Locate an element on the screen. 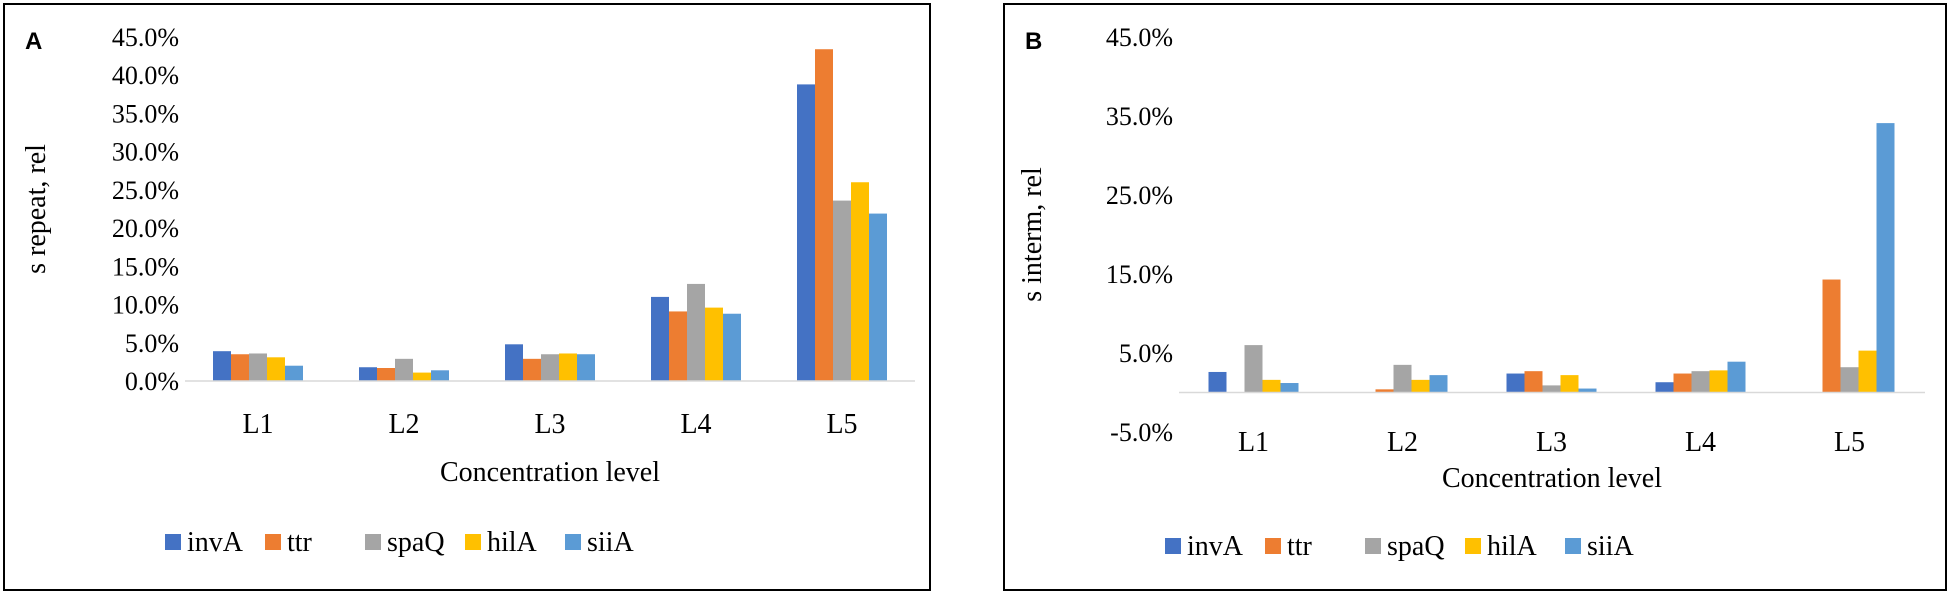 This screenshot has width=1950, height=596. x-category-label: L2 is located at coordinates (1402, 442).